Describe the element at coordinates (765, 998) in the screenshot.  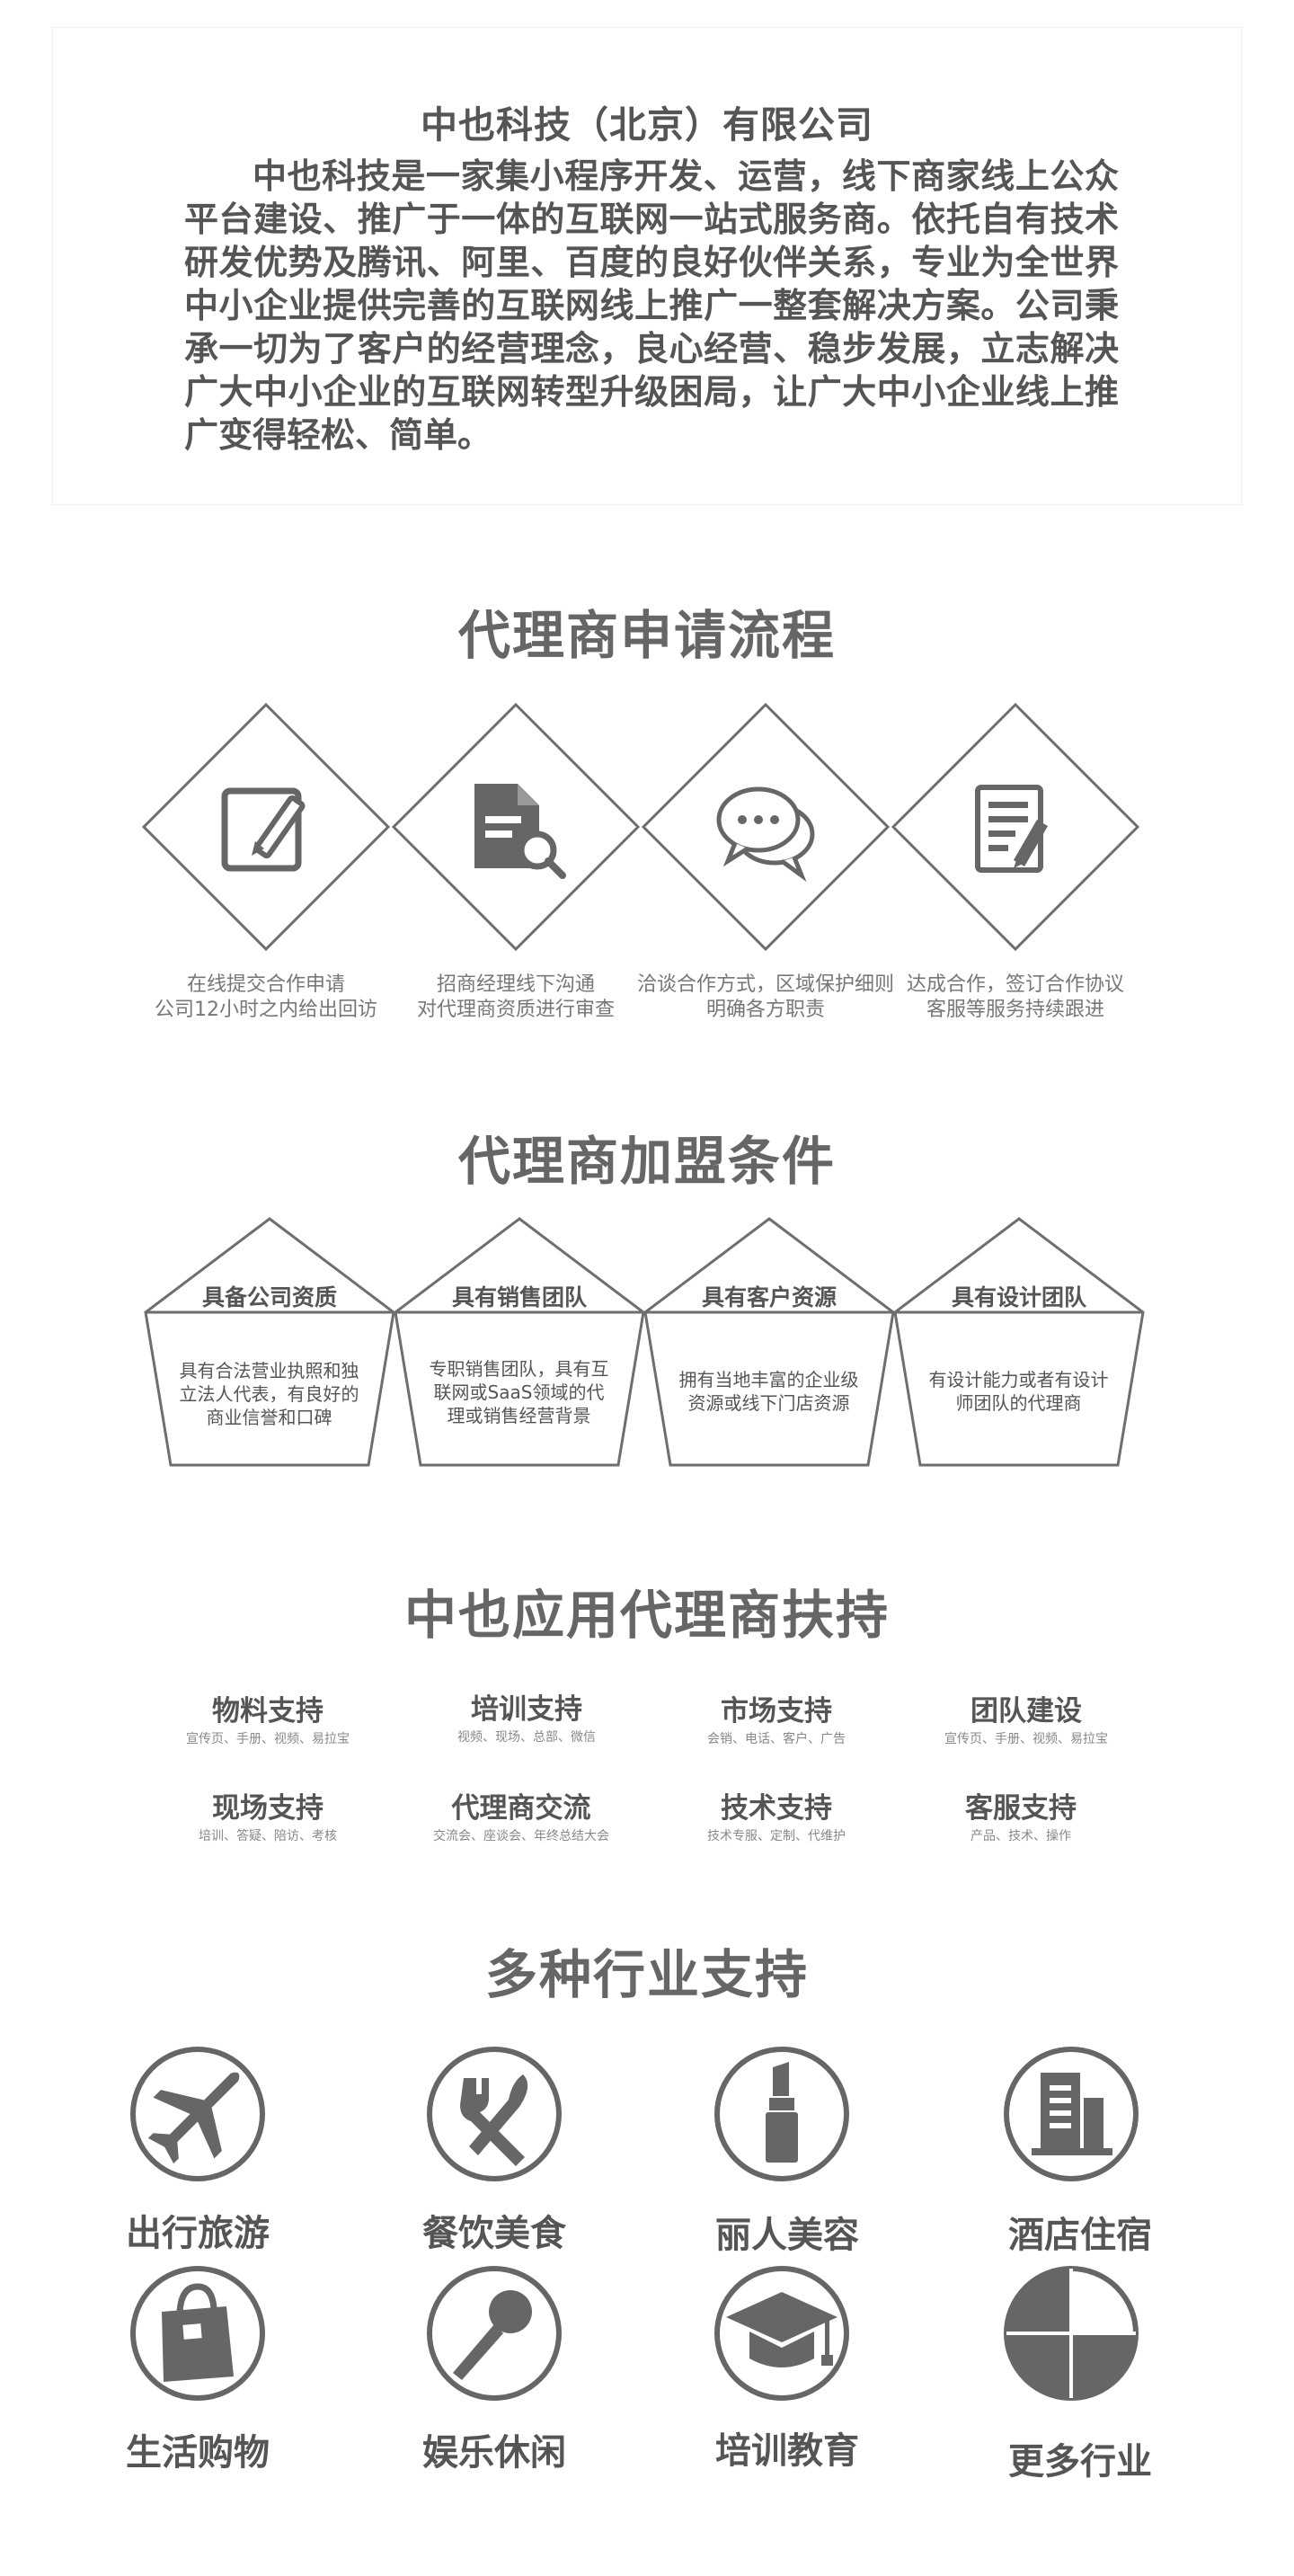
I see `process-step-3: 洽谈合作方式，区域保护细则 明确各方职责` at that location.